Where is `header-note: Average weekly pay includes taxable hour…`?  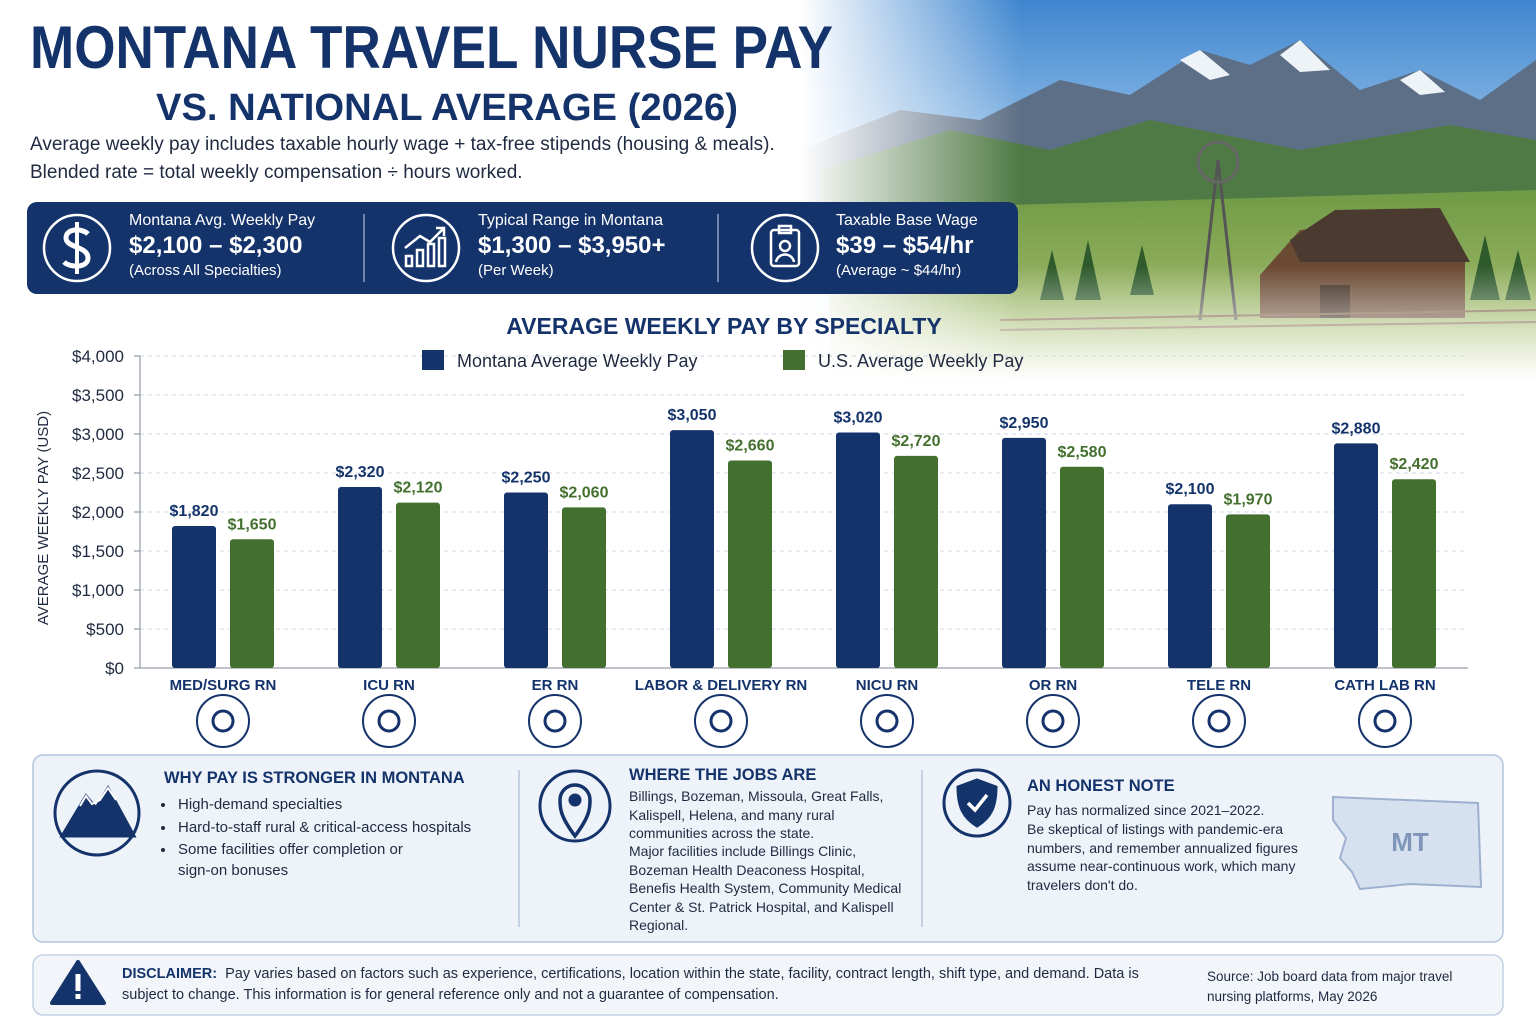
header-note: Average weekly pay includes taxable hour… is located at coordinates (402, 144).